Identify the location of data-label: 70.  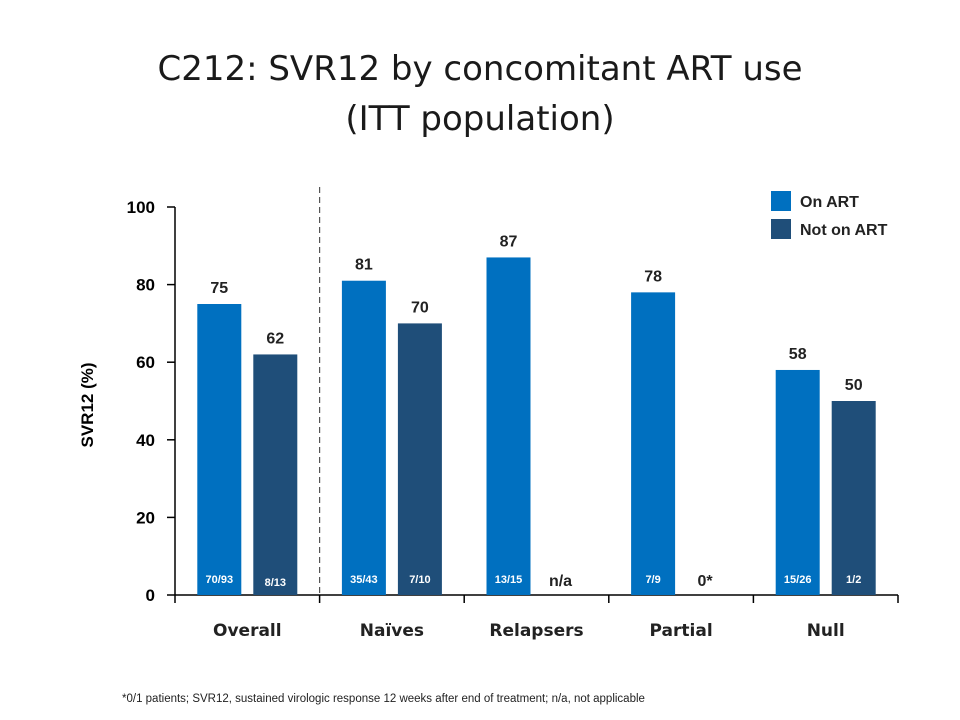
(420, 307).